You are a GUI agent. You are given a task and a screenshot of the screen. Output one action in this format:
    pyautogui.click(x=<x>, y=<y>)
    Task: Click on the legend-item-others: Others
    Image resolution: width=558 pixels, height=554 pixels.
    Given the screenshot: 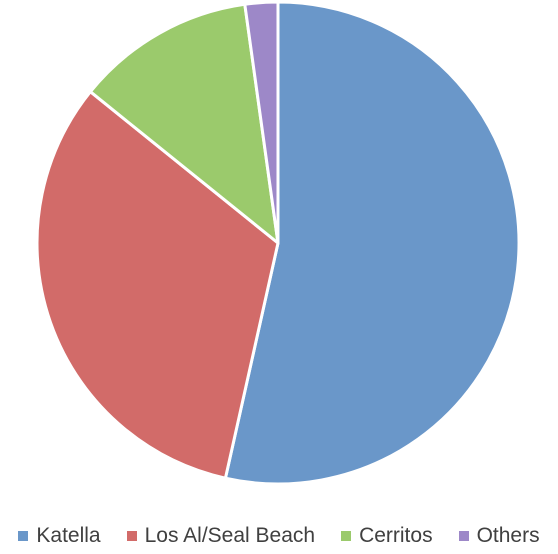 What is the action you would take?
    pyautogui.click(x=499, y=536)
    